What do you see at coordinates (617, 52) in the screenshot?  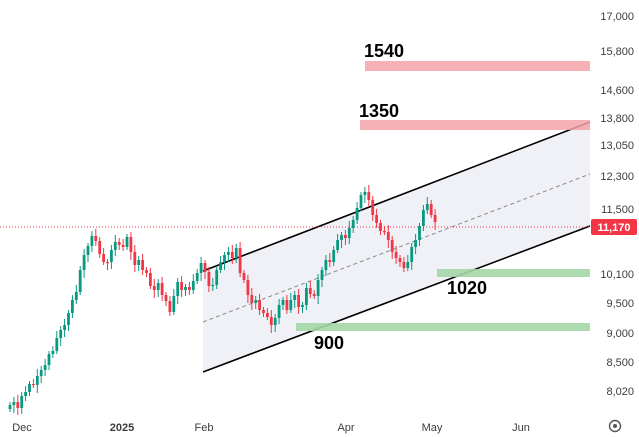 I see `y-tick-label: 15,800` at bounding box center [617, 52].